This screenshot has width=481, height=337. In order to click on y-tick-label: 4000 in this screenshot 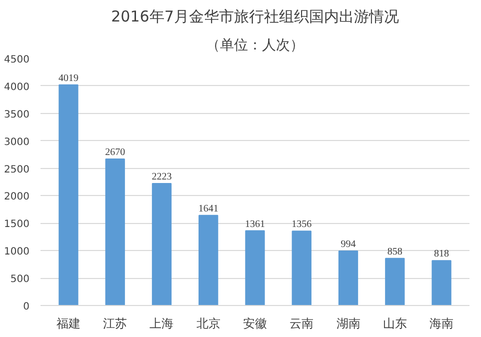, I will do `click(17, 87)`.